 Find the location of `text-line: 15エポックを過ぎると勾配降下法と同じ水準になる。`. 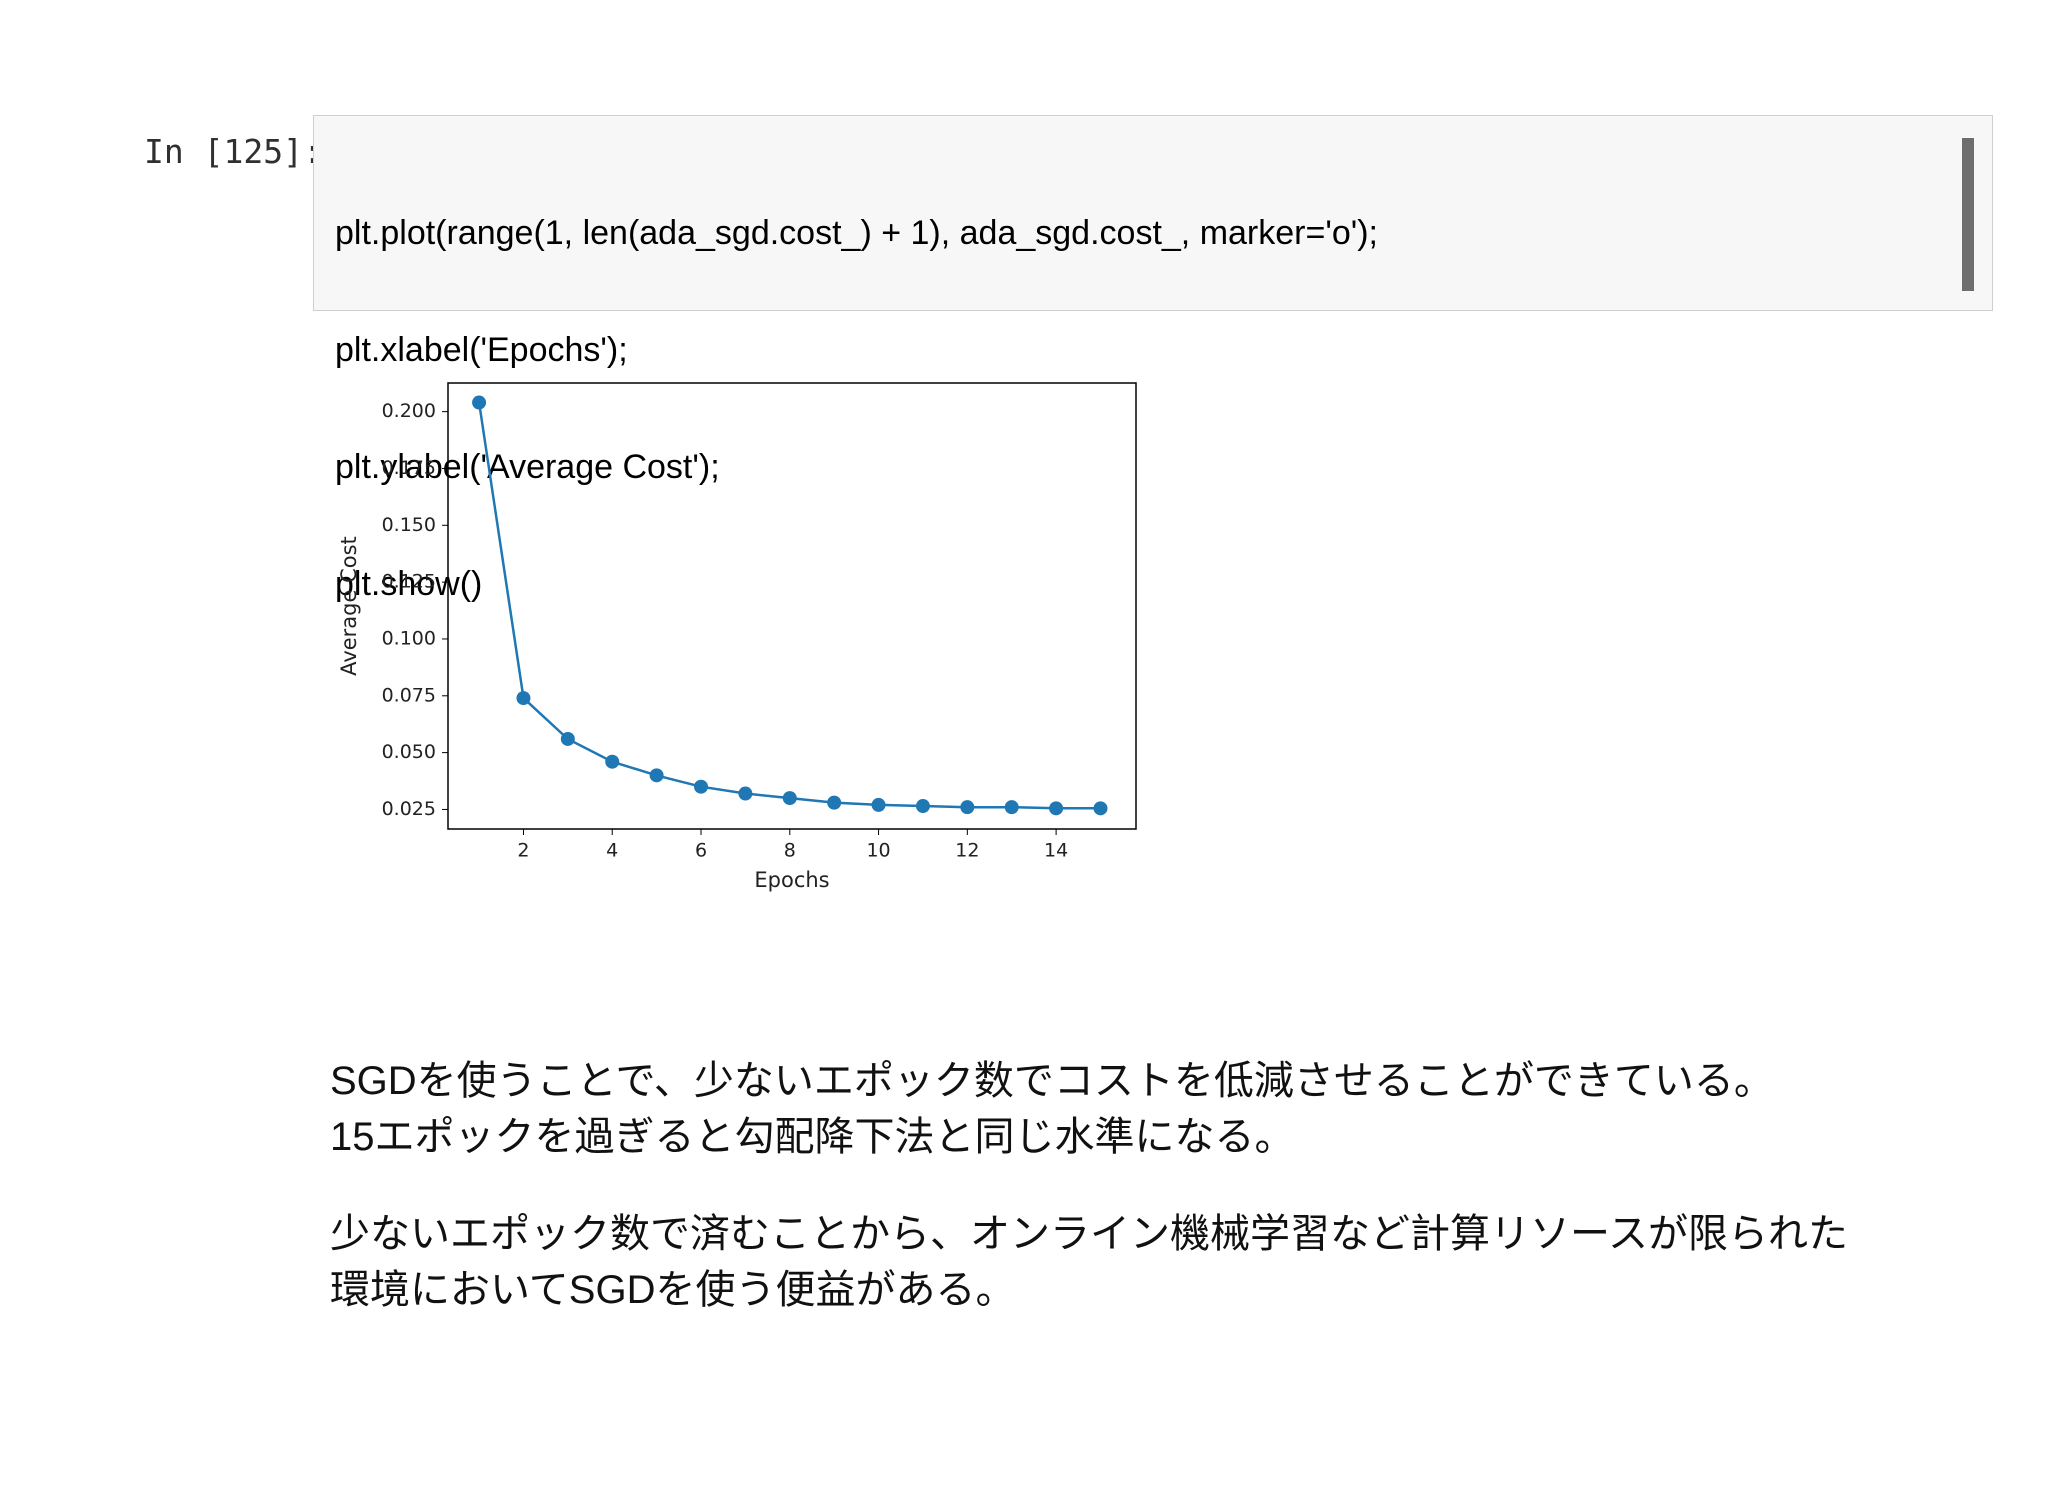

text-line: 15エポックを過ぎると勾配降下法と同じ水準になる。 is located at coordinates (812, 1137).